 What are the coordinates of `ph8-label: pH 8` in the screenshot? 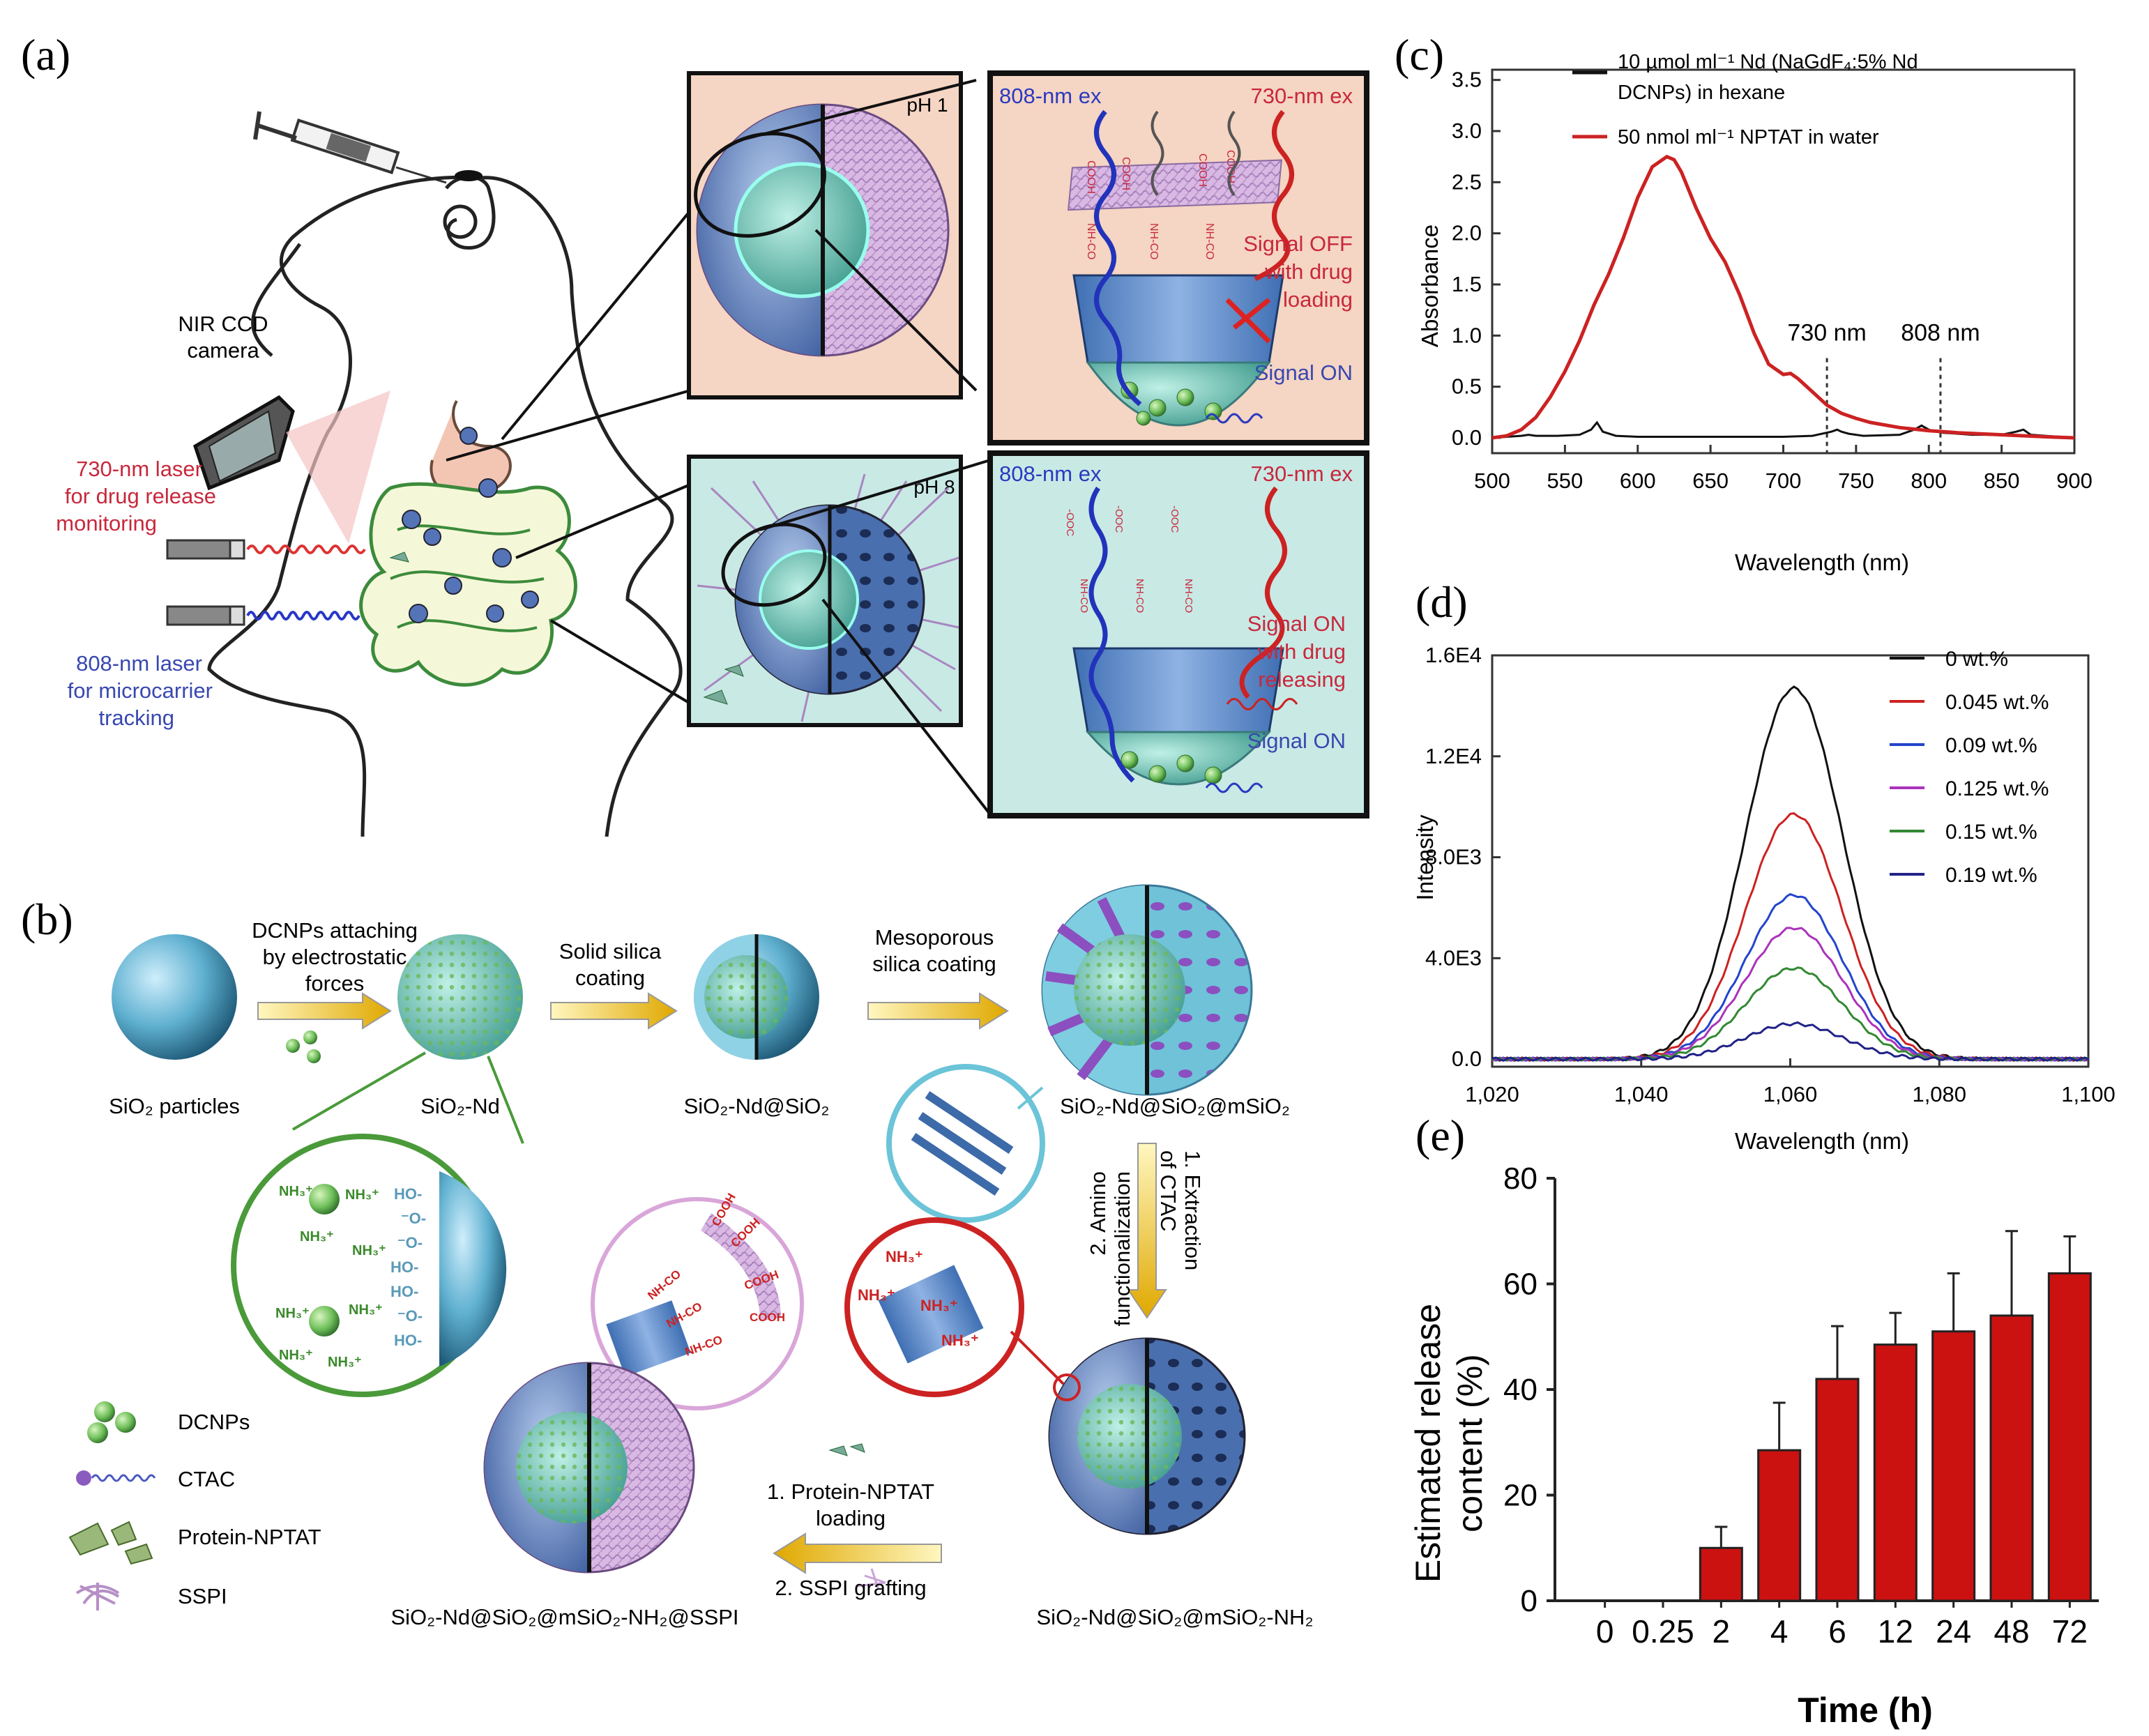 It's located at (934, 487).